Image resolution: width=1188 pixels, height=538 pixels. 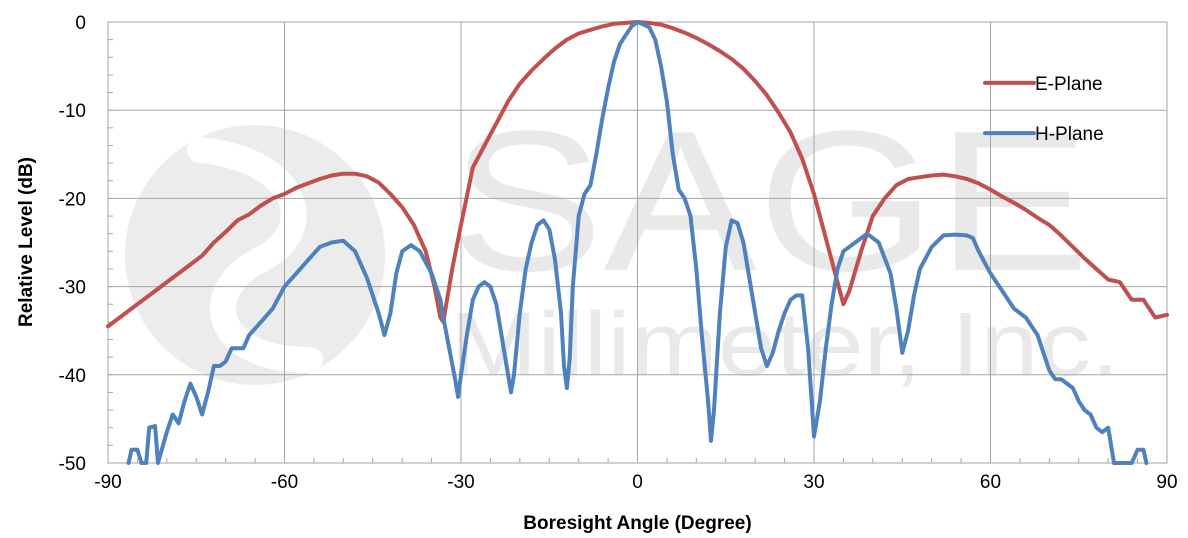 I want to click on x-tick-label: 0, so click(x=637, y=482).